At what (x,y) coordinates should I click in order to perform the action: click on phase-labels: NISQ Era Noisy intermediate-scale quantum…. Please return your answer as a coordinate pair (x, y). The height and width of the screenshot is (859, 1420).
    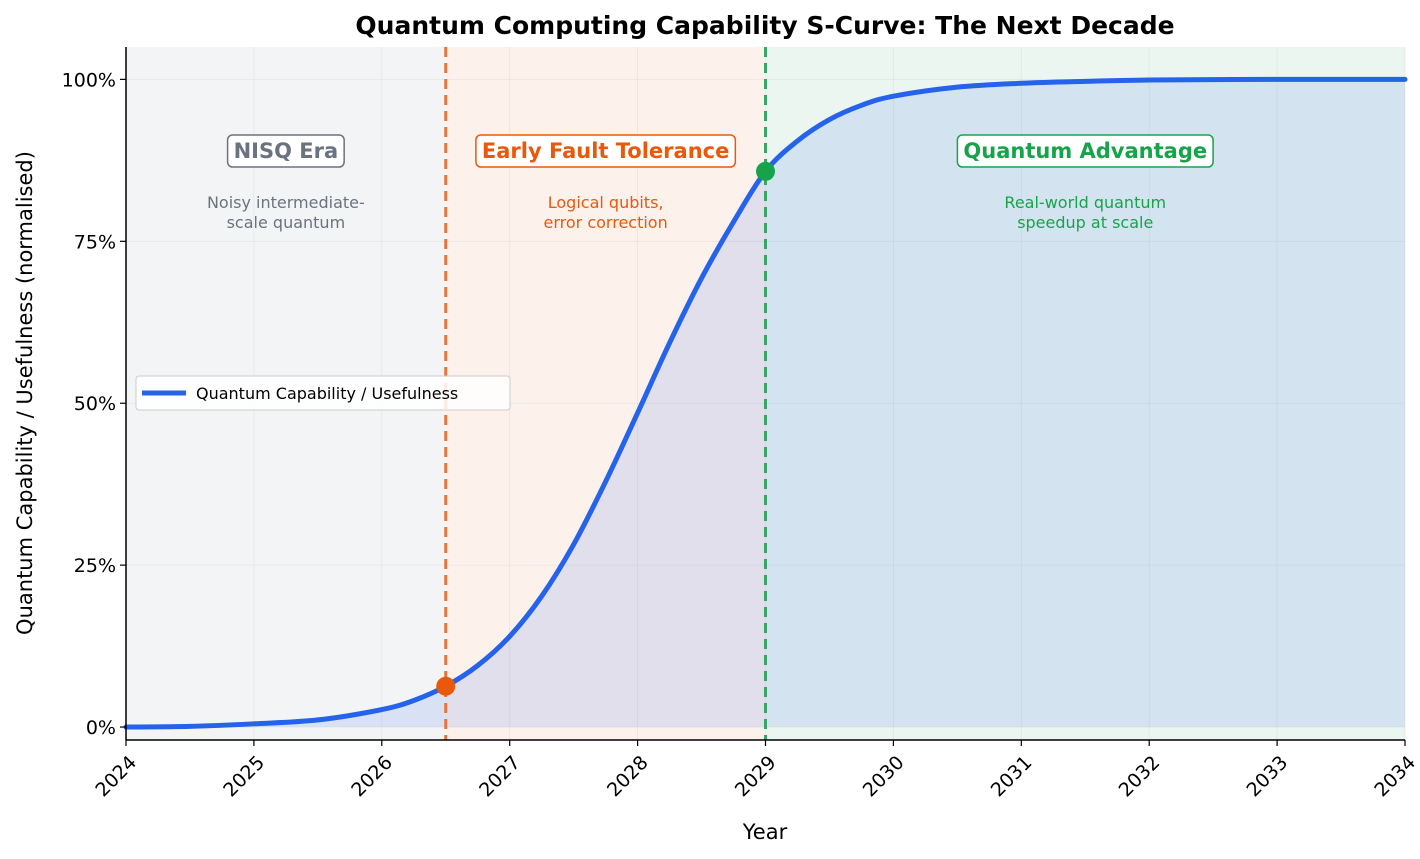
    Looking at the image, I should click on (710, 183).